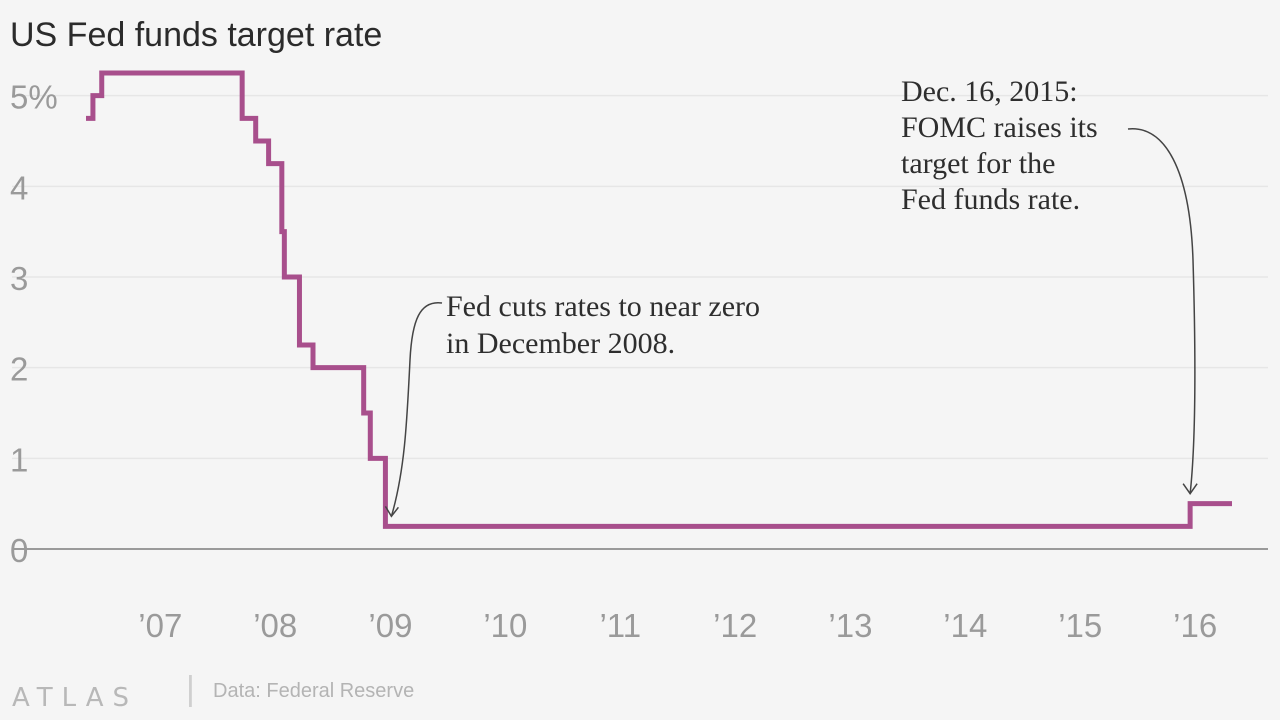 This screenshot has height=720, width=1280. Describe the element at coordinates (620, 625) in the screenshot. I see `x-tick-label-4: ’11` at that location.